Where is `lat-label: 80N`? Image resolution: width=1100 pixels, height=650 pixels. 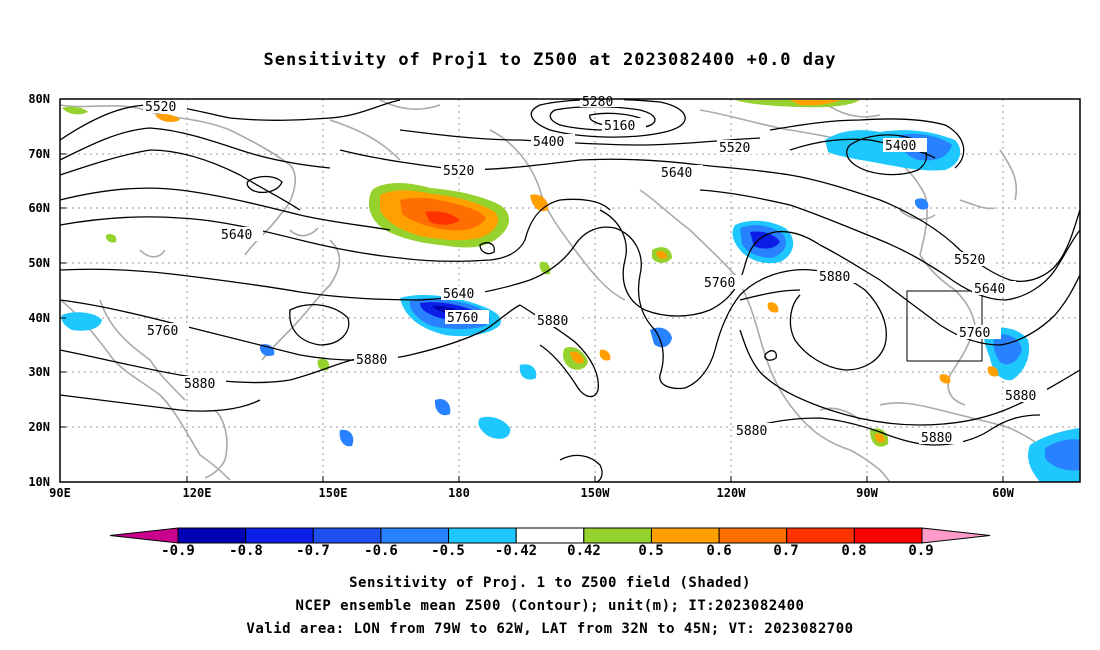
lat-label: 80N is located at coordinates (39, 99).